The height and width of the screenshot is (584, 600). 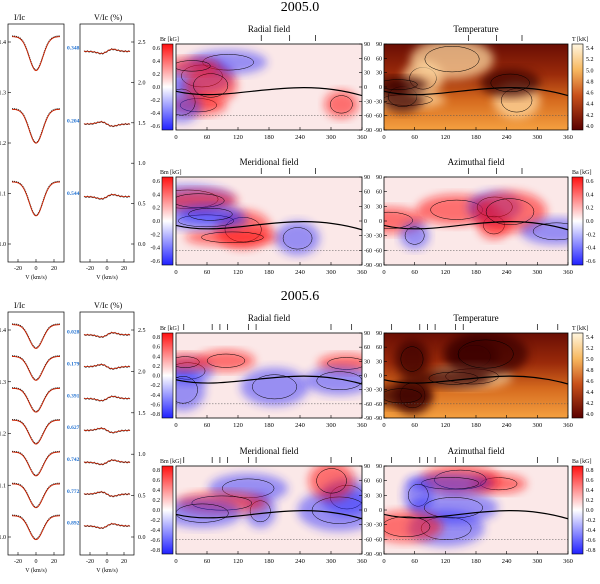 I want to click on colorbar-radial-field: Br [kG] 0.8 0.6 0.4 0.2 0.0 -0.2 -0.4 -0.6 -0.8, so click(x=165, y=372).